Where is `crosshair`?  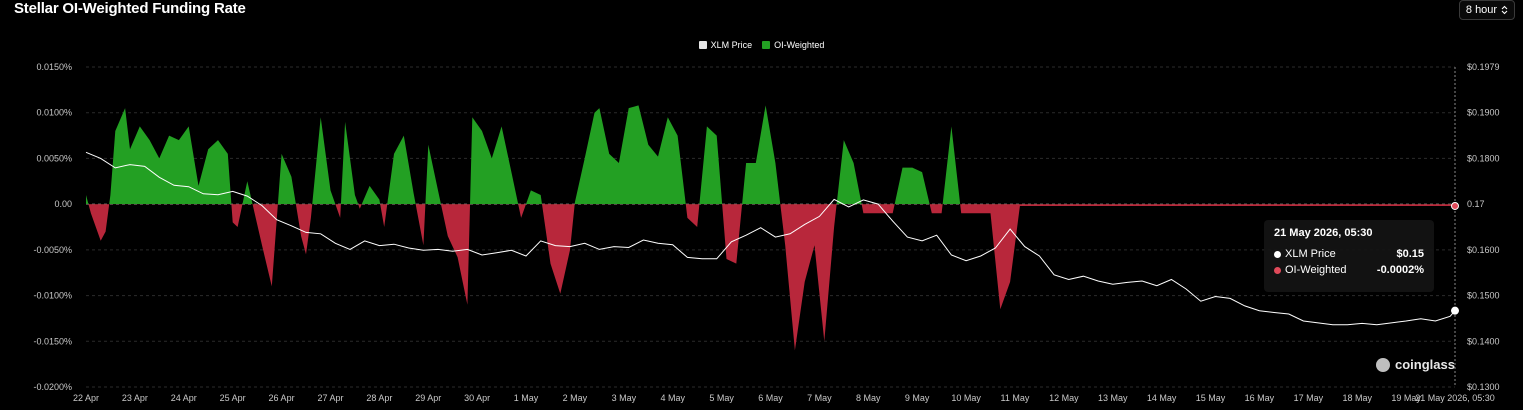 crosshair is located at coordinates (1455, 227).